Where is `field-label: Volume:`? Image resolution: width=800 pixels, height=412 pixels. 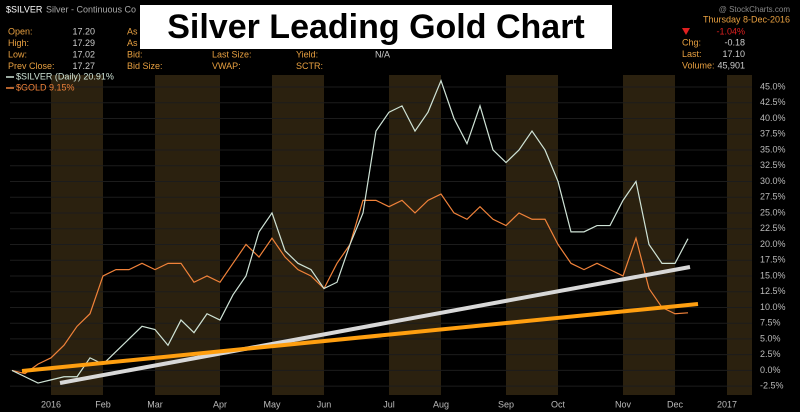 field-label: Volume: is located at coordinates (698, 65).